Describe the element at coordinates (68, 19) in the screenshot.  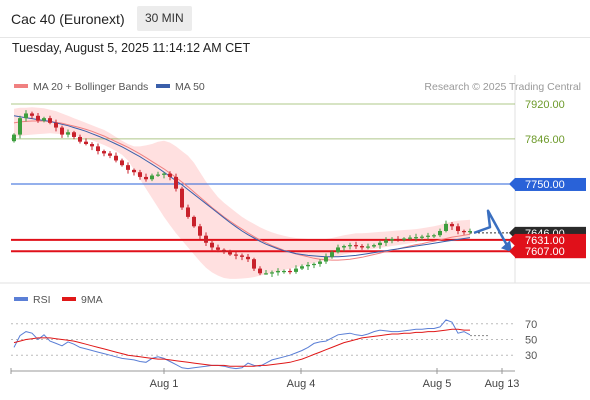
I see `instrument-title: Cac 40 (Euronext)` at that location.